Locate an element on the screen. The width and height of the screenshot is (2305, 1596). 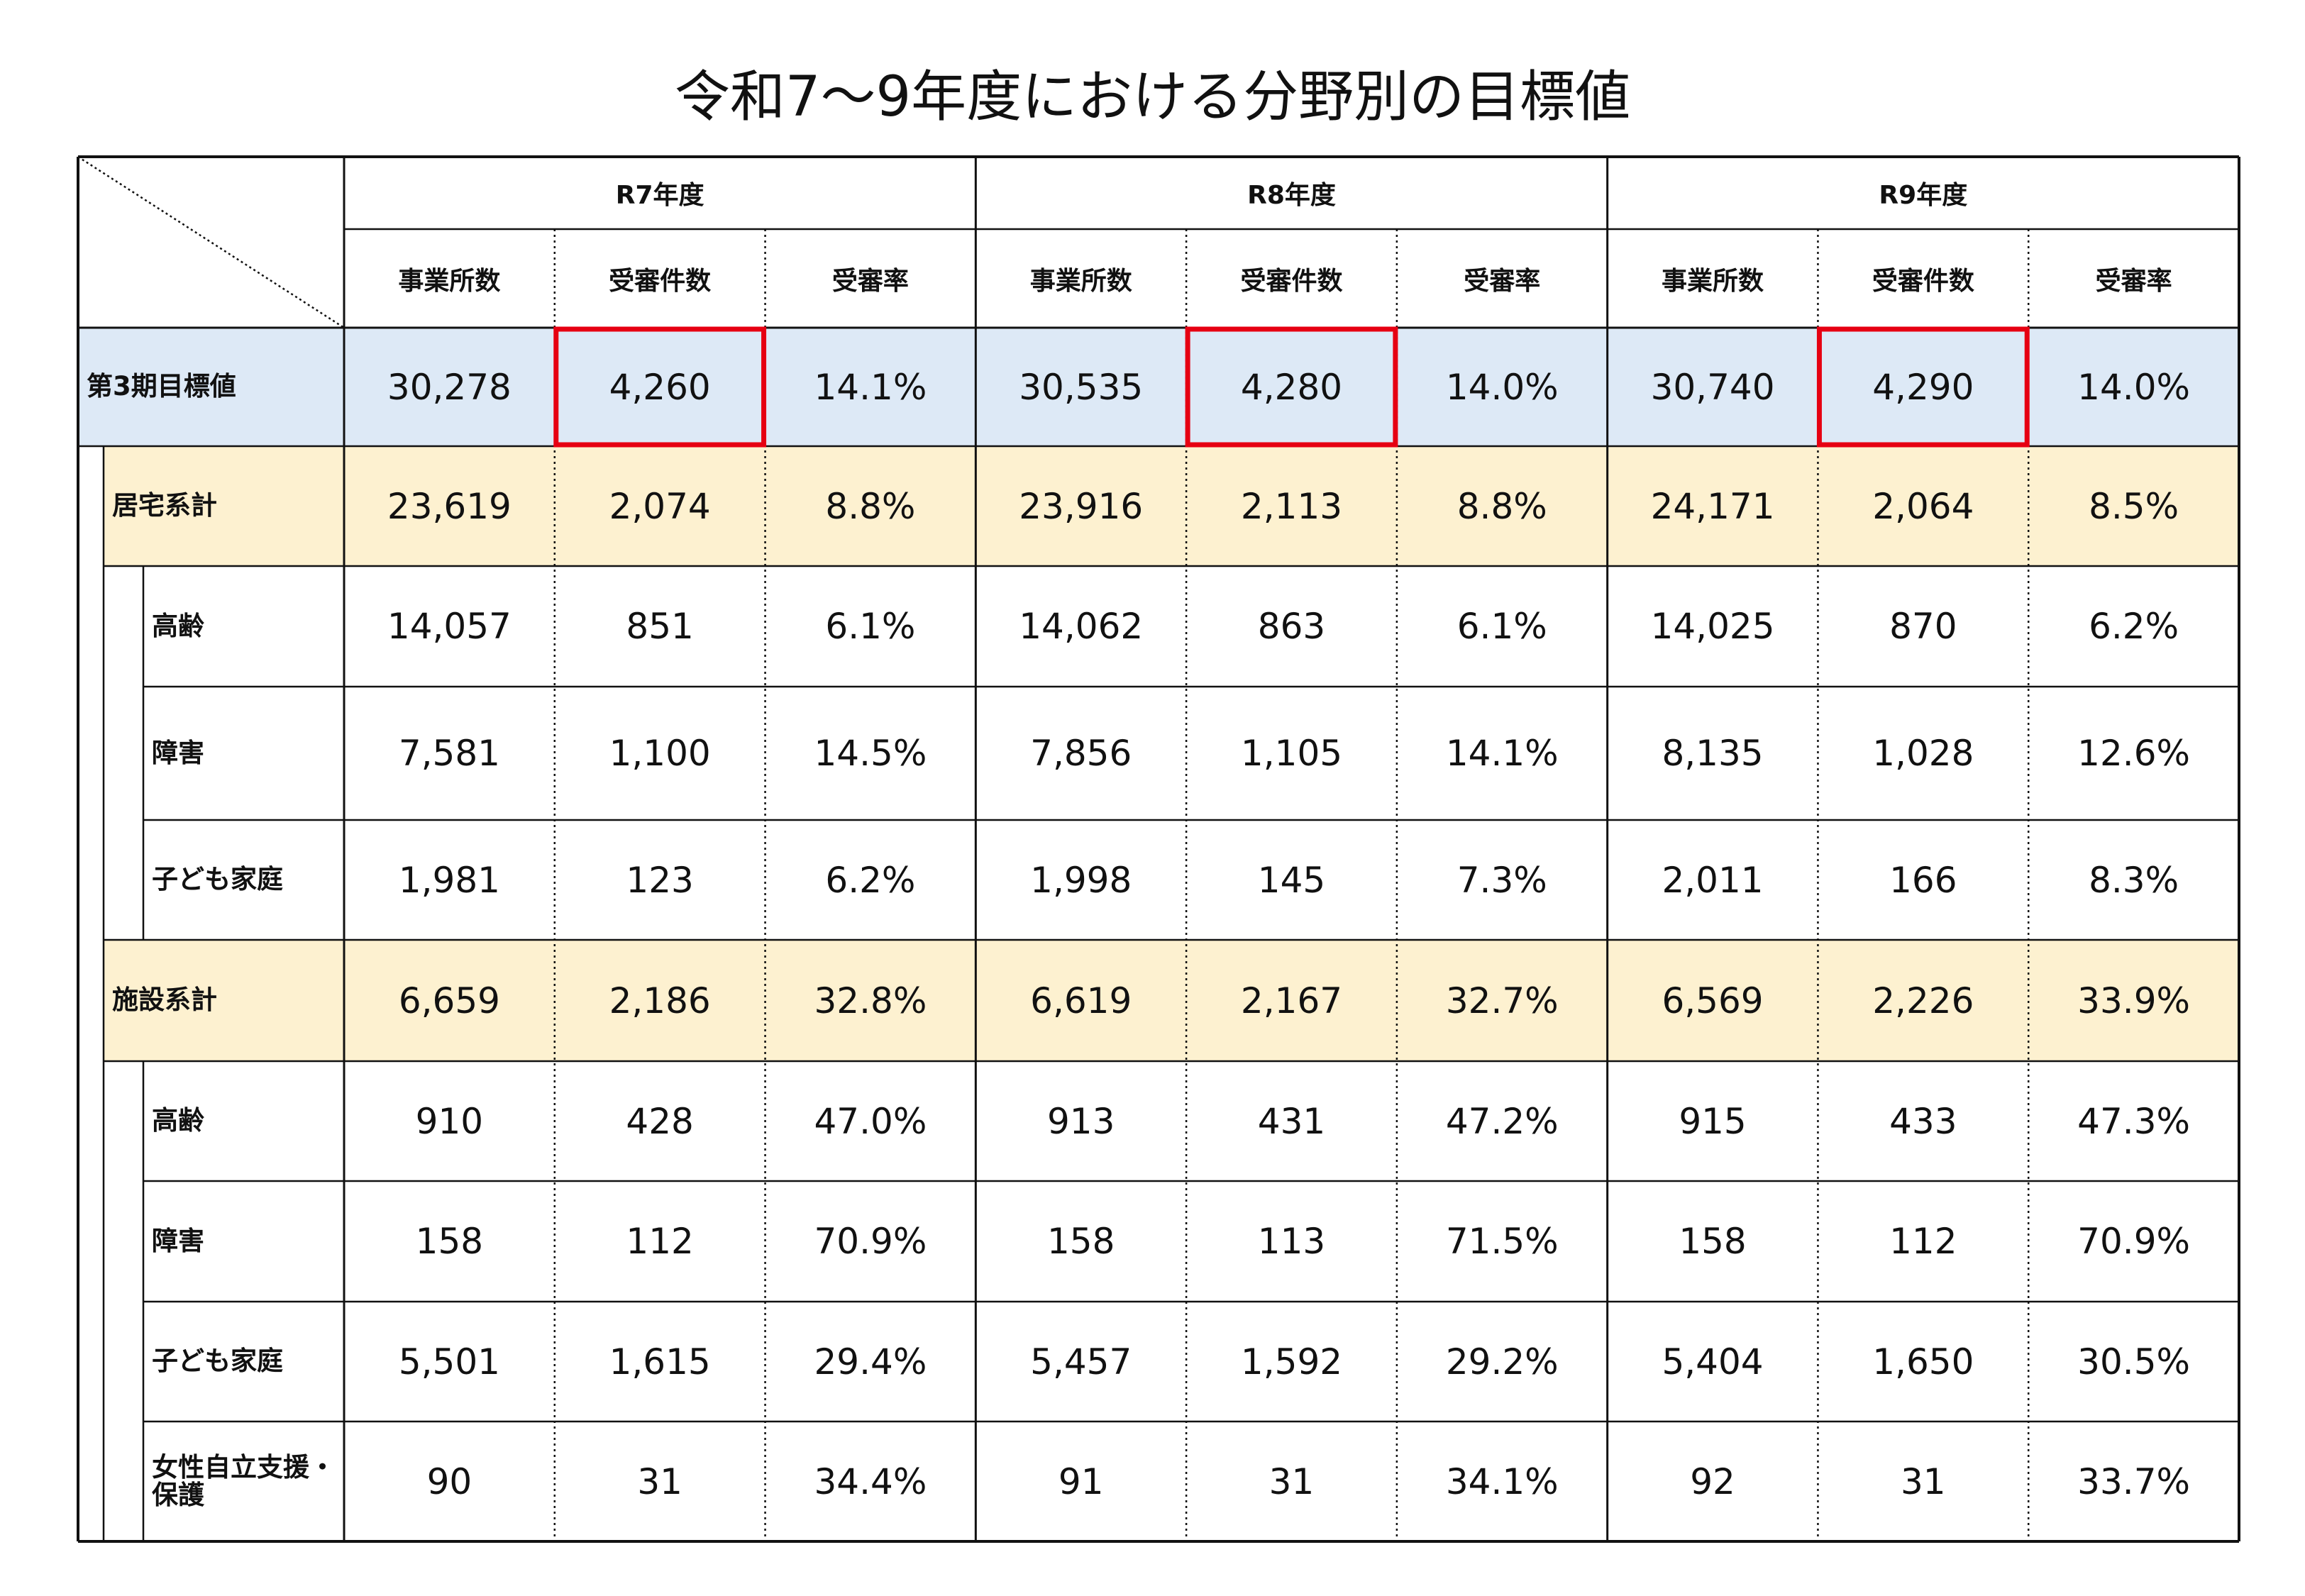
cell-value: 29.4% is located at coordinates (870, 1361).